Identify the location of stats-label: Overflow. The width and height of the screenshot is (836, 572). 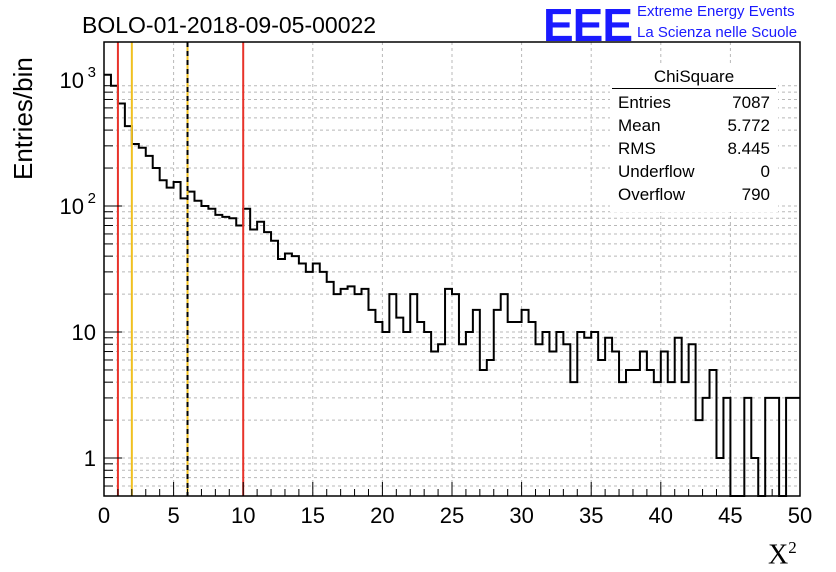
(652, 194).